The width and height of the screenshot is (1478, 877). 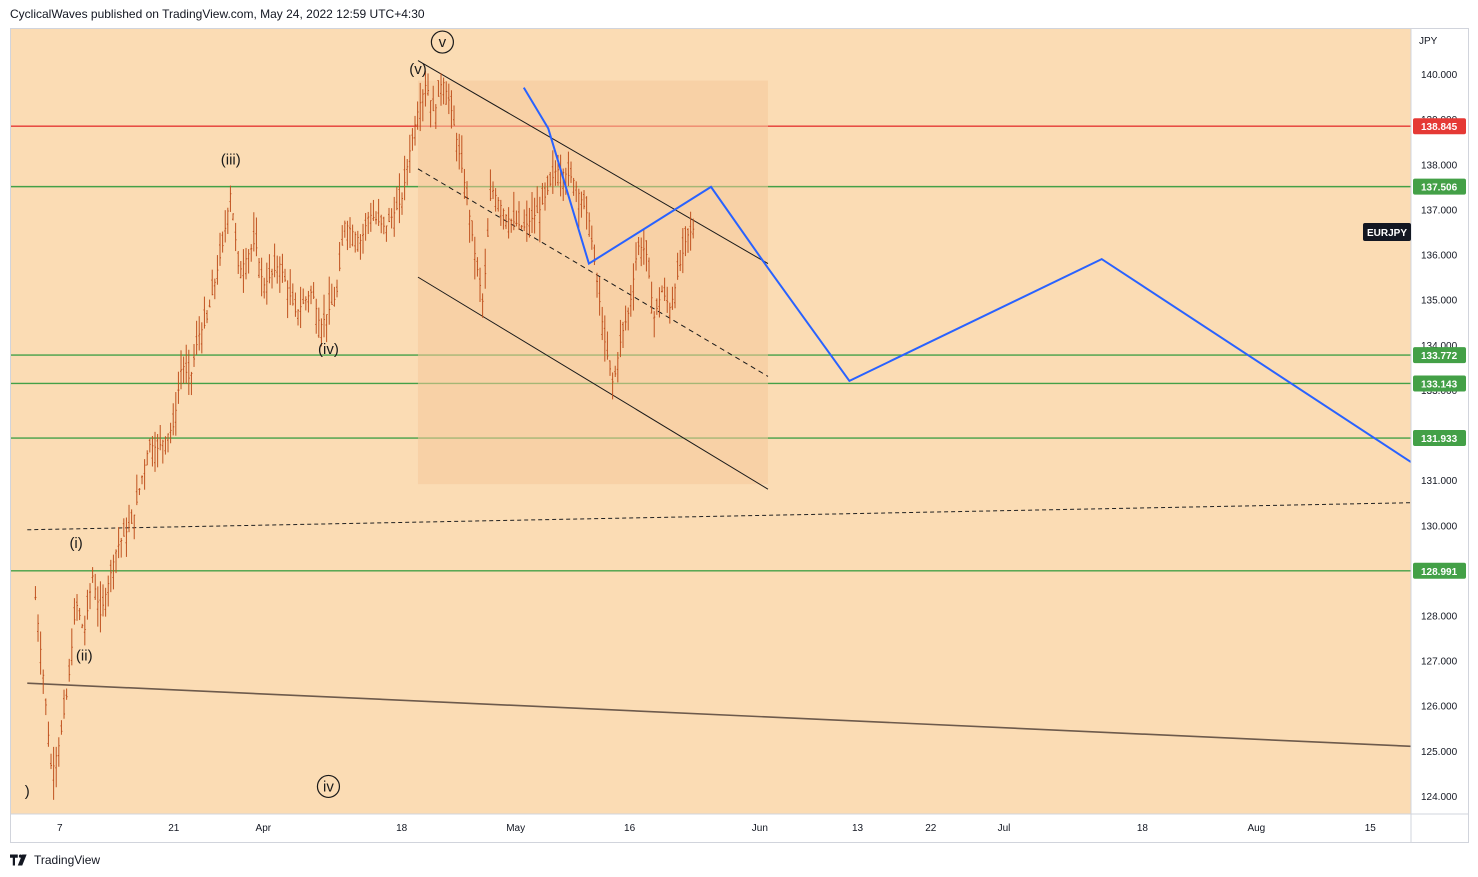 What do you see at coordinates (593, 162) in the screenshot?
I see `channel-upper-line` at bounding box center [593, 162].